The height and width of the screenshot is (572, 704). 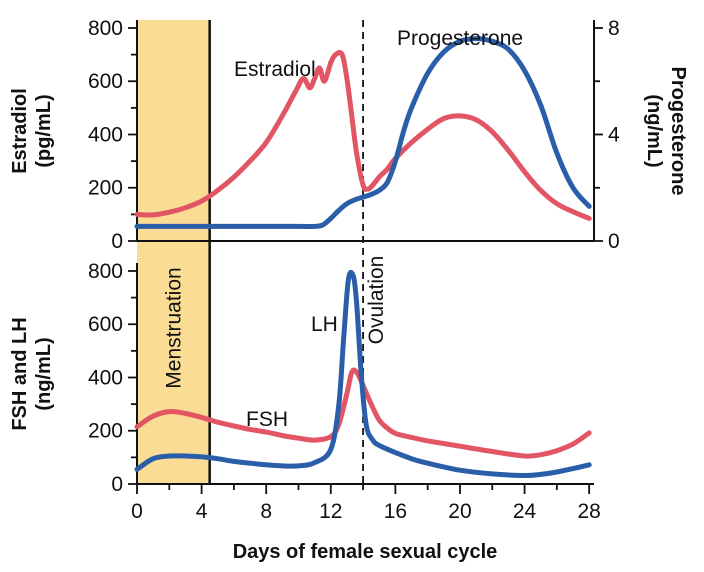 I want to click on estradiol-tick-label: 600, so click(x=105, y=81).